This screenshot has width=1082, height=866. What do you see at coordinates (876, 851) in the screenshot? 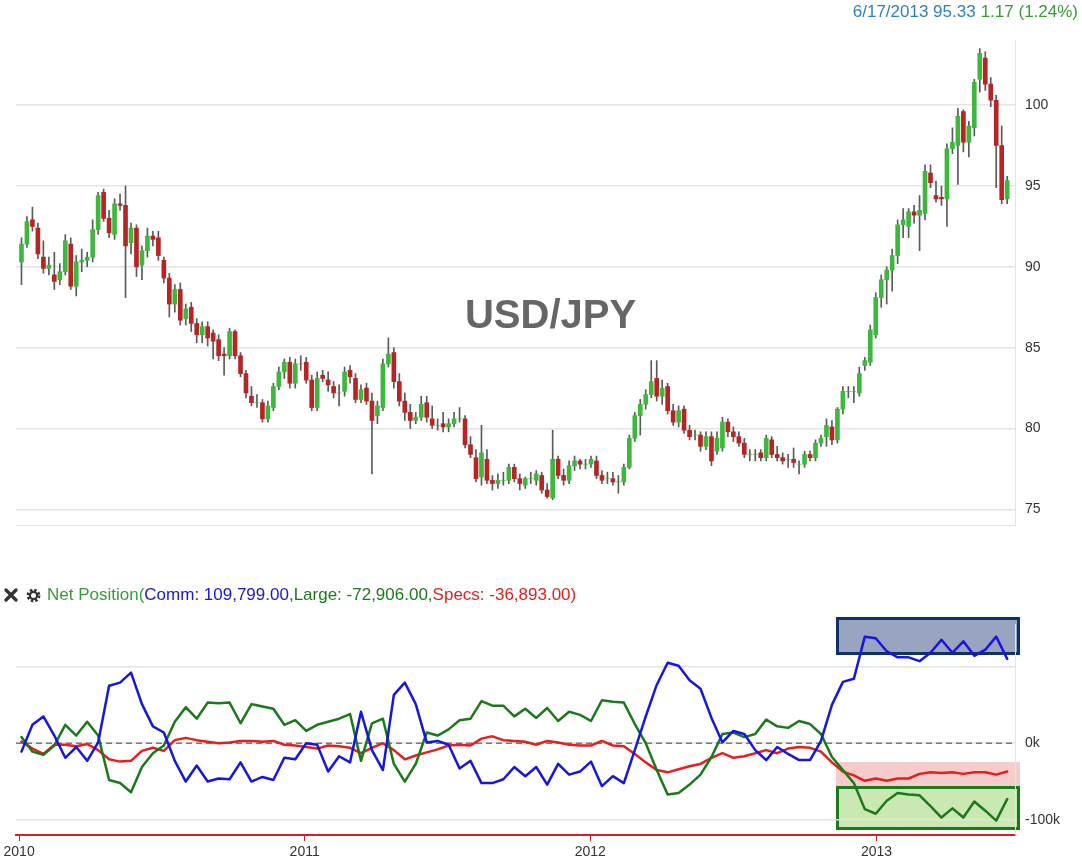
I see `x-tick-label: 2013` at bounding box center [876, 851].